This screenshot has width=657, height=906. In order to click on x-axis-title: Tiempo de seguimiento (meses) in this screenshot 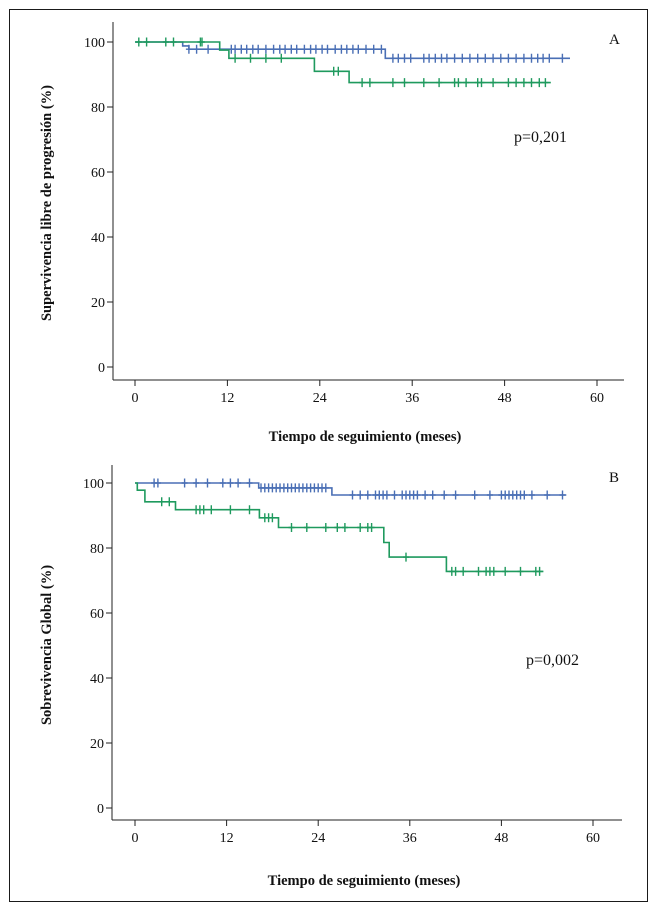, I will do `click(365, 437)`.